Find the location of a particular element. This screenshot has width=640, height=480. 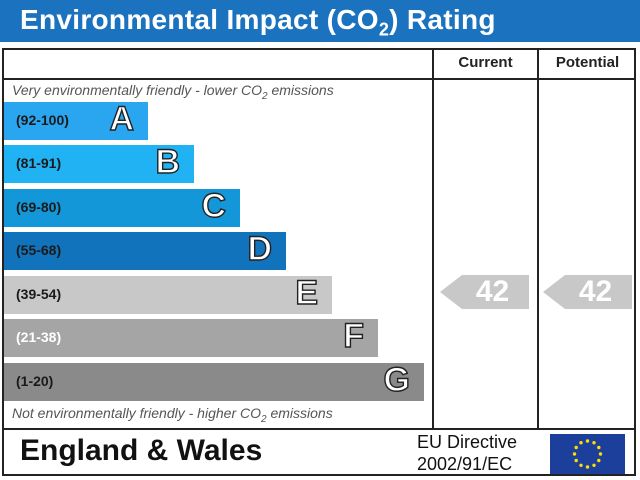

potential-rating-value: 42 is located at coordinates (595, 291).